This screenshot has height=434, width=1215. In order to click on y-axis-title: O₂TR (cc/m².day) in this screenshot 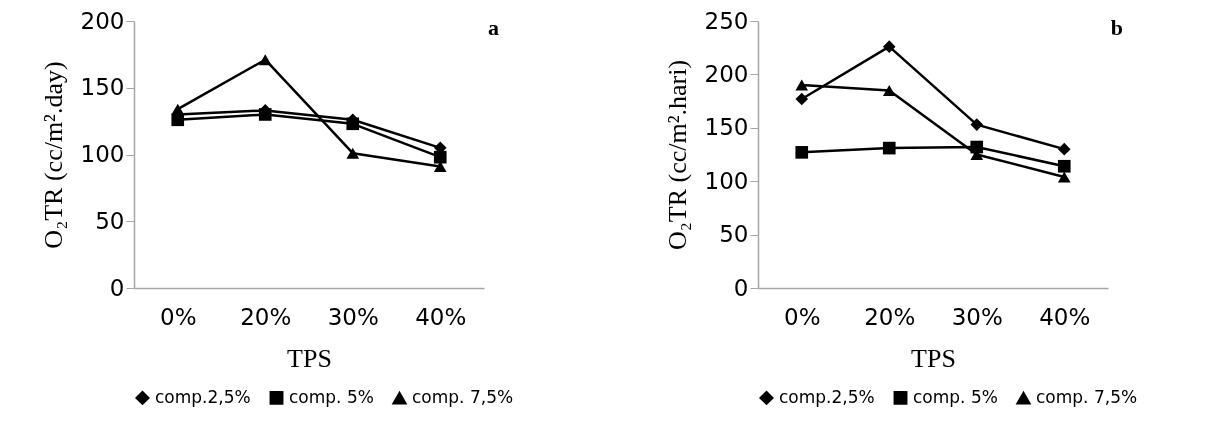, I will do `click(53, 155)`.